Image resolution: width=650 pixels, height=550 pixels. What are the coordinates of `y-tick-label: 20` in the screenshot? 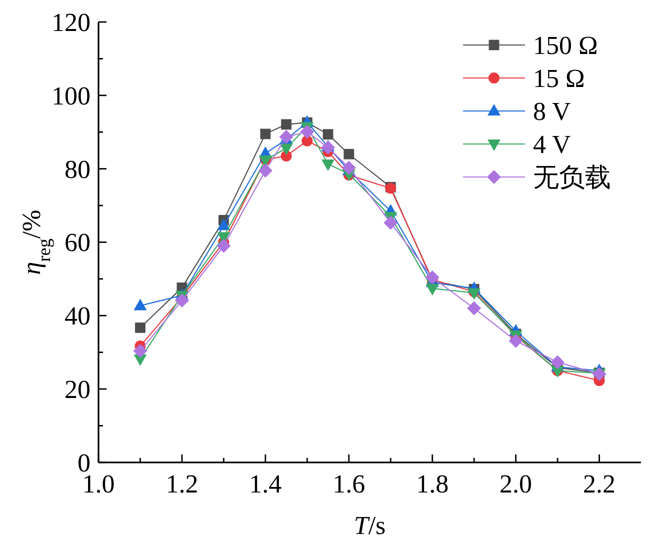 It's located at (77, 389).